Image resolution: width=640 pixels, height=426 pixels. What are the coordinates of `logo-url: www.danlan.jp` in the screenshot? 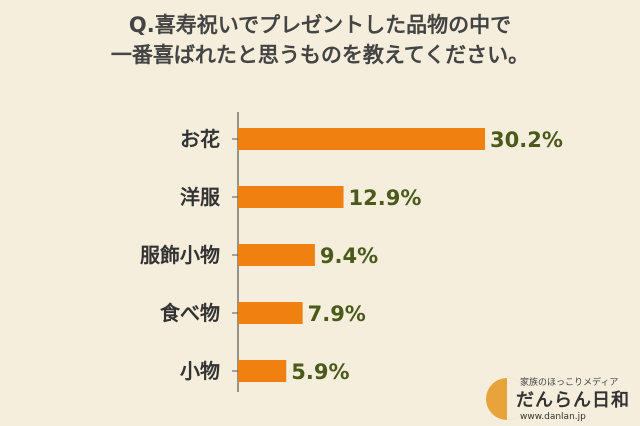 It's located at (553, 417).